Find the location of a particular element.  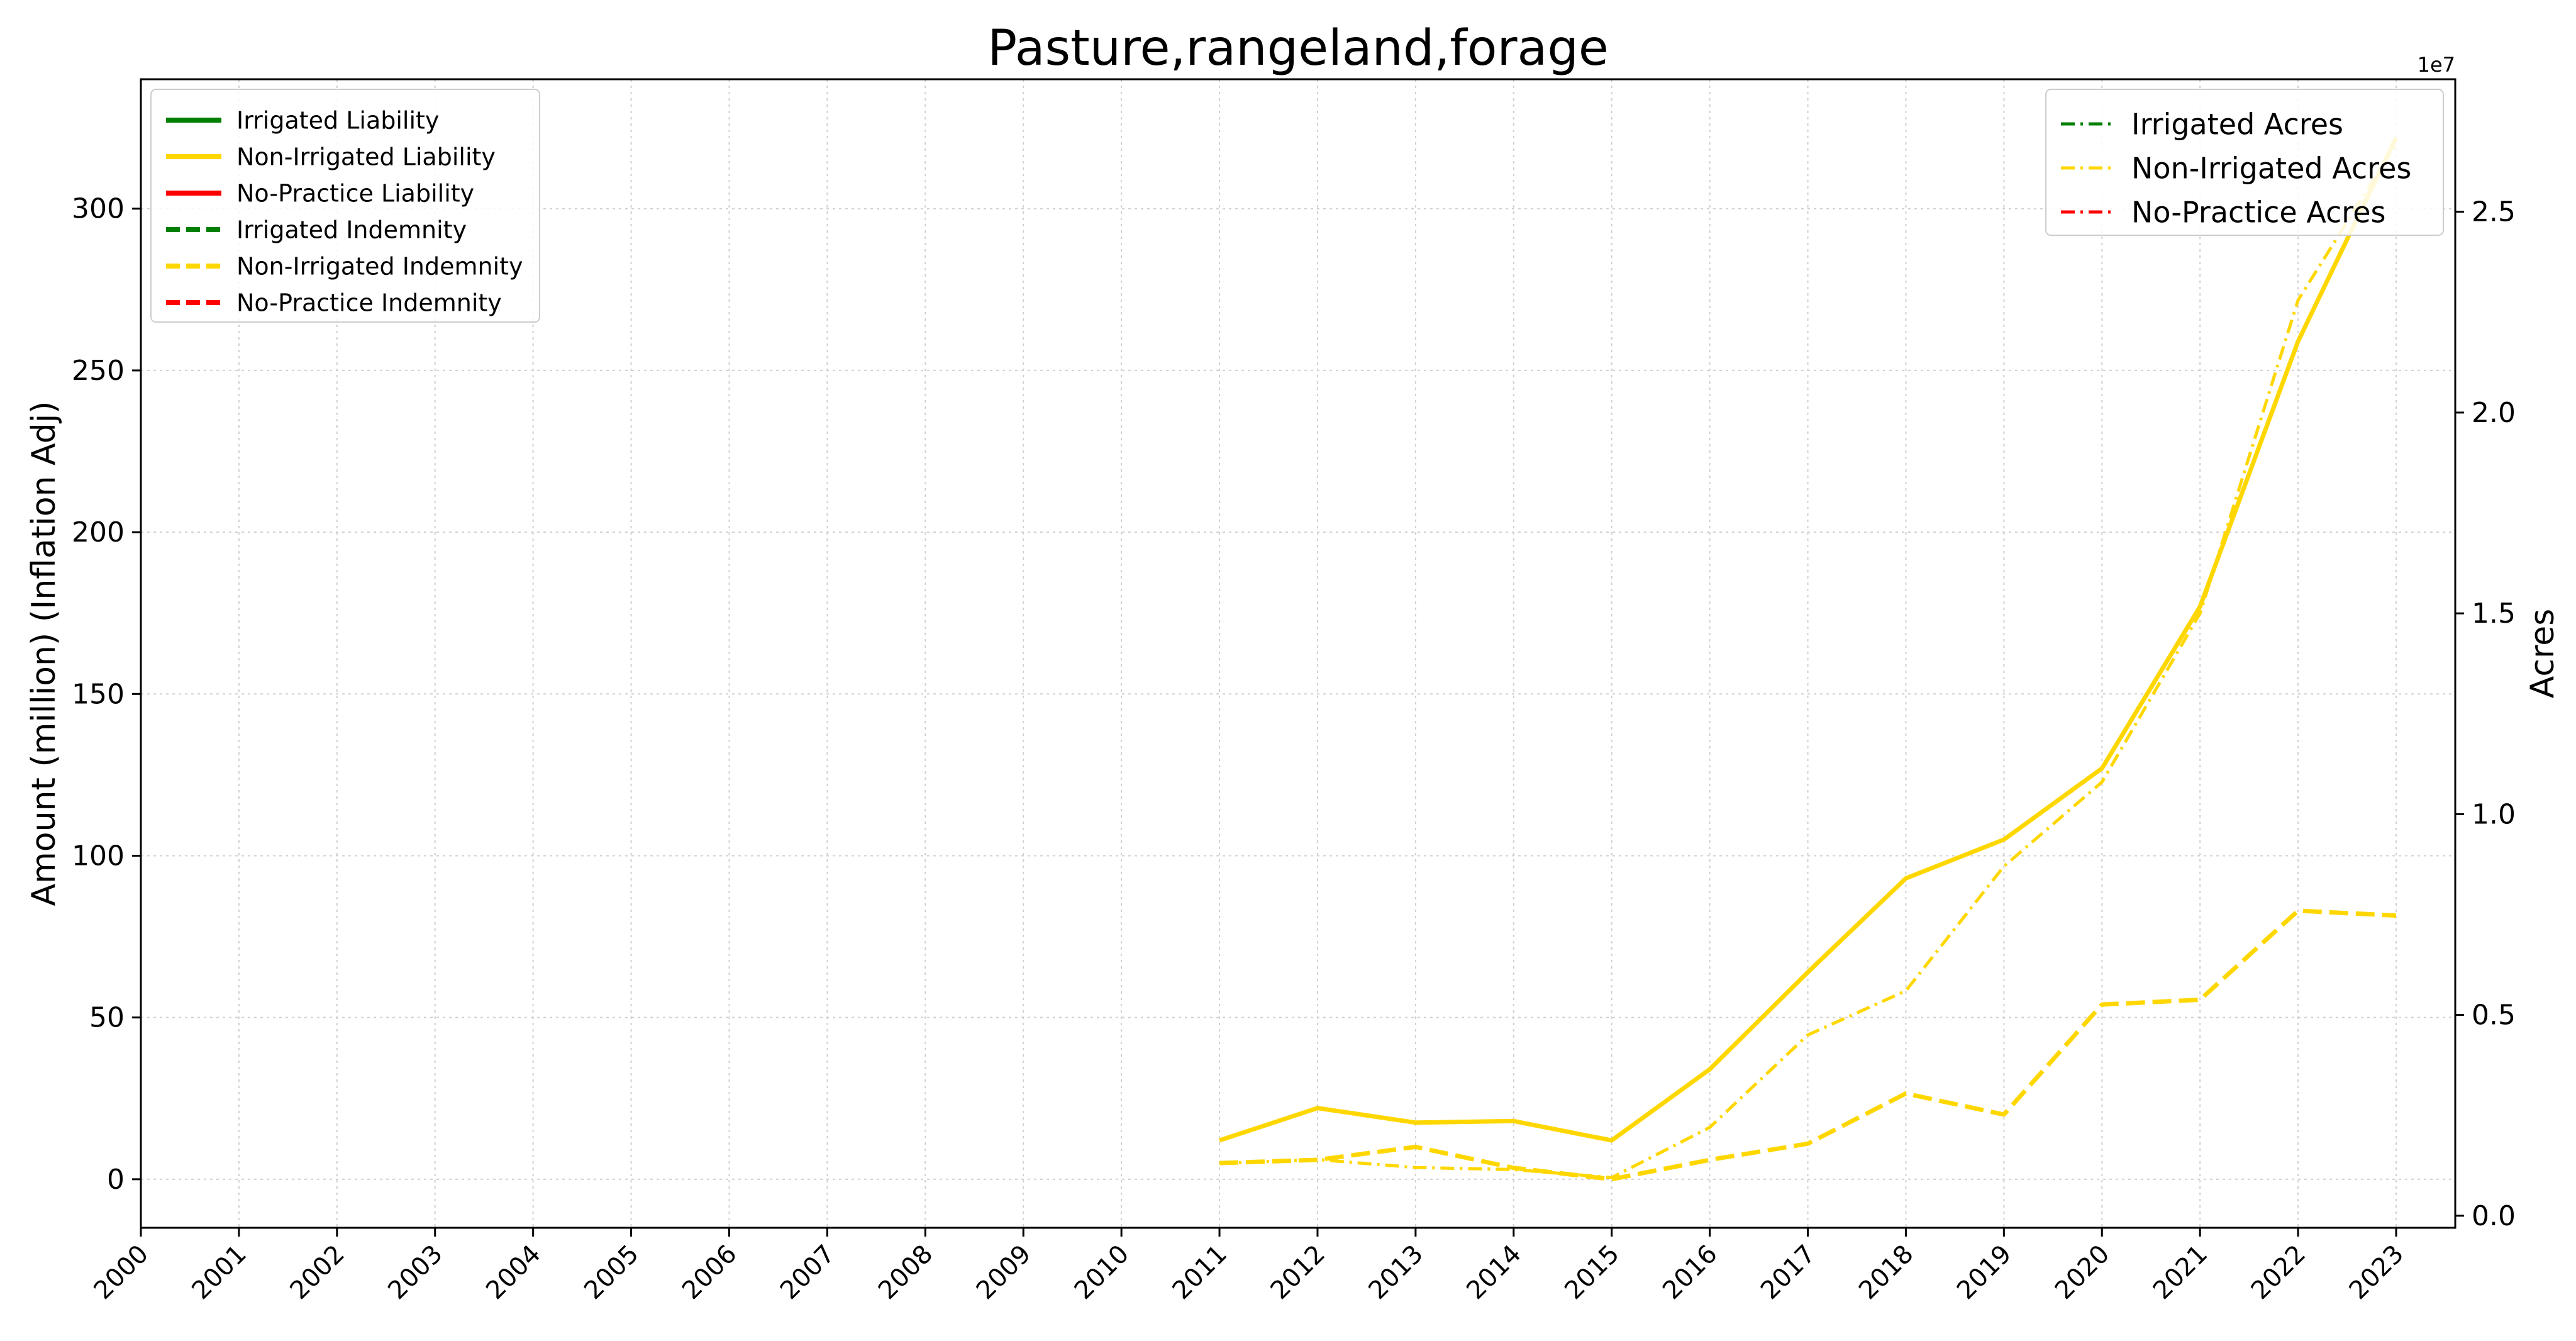

y-tick-label: 100 is located at coordinates (98, 856).